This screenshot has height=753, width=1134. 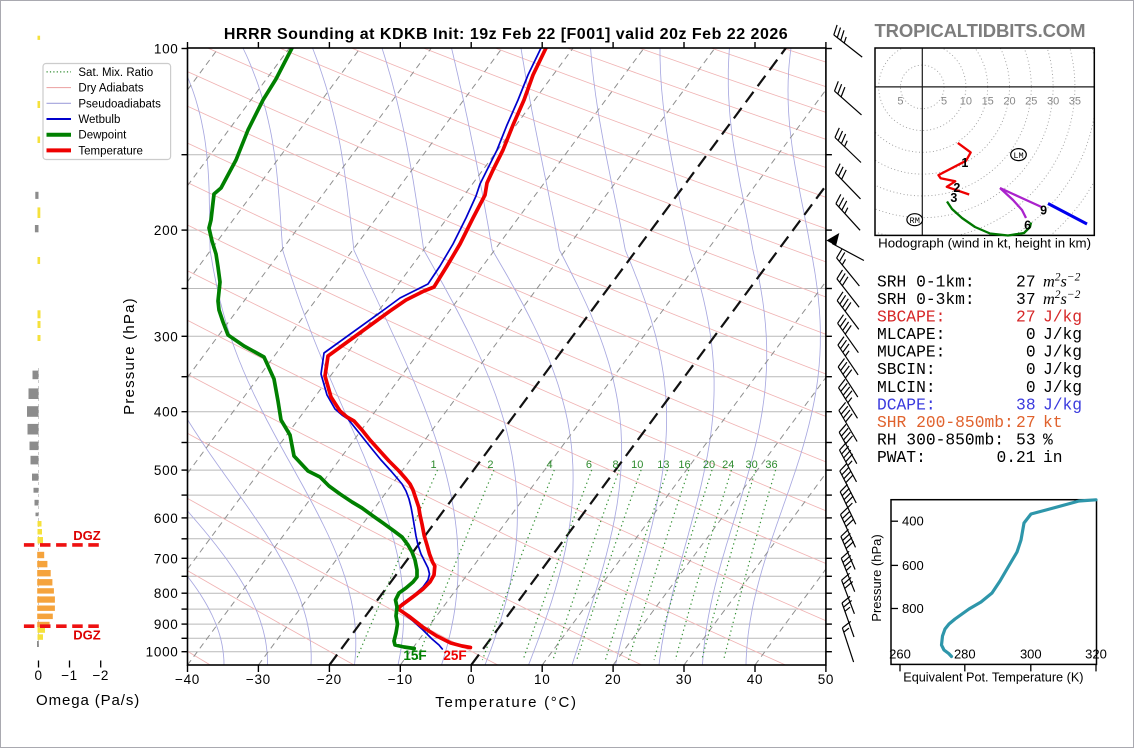 I want to click on svg-text: 36, so click(x=771, y=465).